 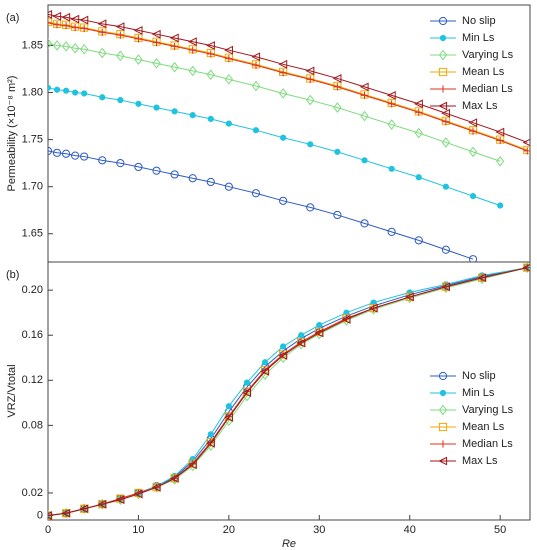 I want to click on y-axis-label: VRZ/Vtotal, so click(x=12, y=390).